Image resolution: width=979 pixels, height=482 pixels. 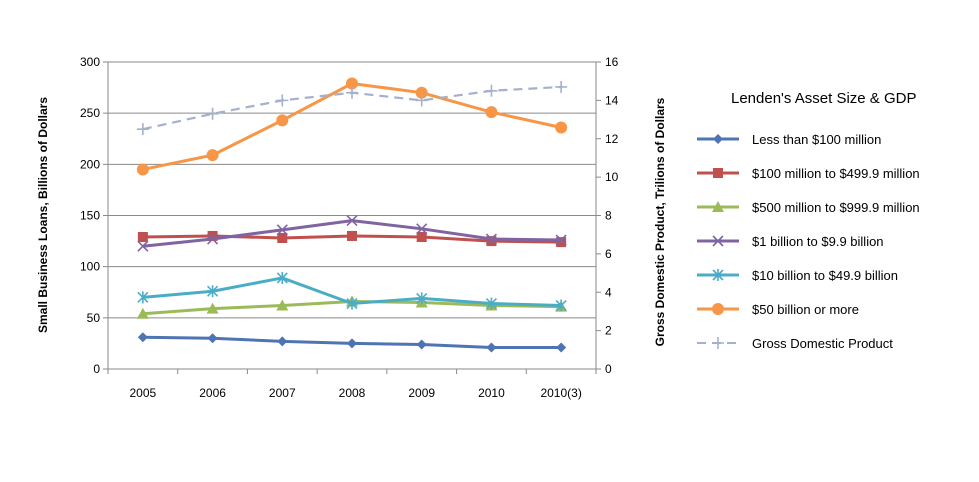 I want to click on right-tick-label: 8, so click(x=608, y=216).